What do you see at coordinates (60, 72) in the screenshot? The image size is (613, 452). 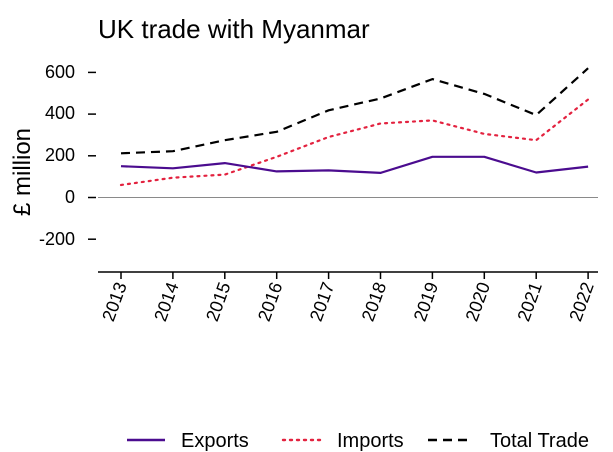 I see `y-tick-label: 600` at bounding box center [60, 72].